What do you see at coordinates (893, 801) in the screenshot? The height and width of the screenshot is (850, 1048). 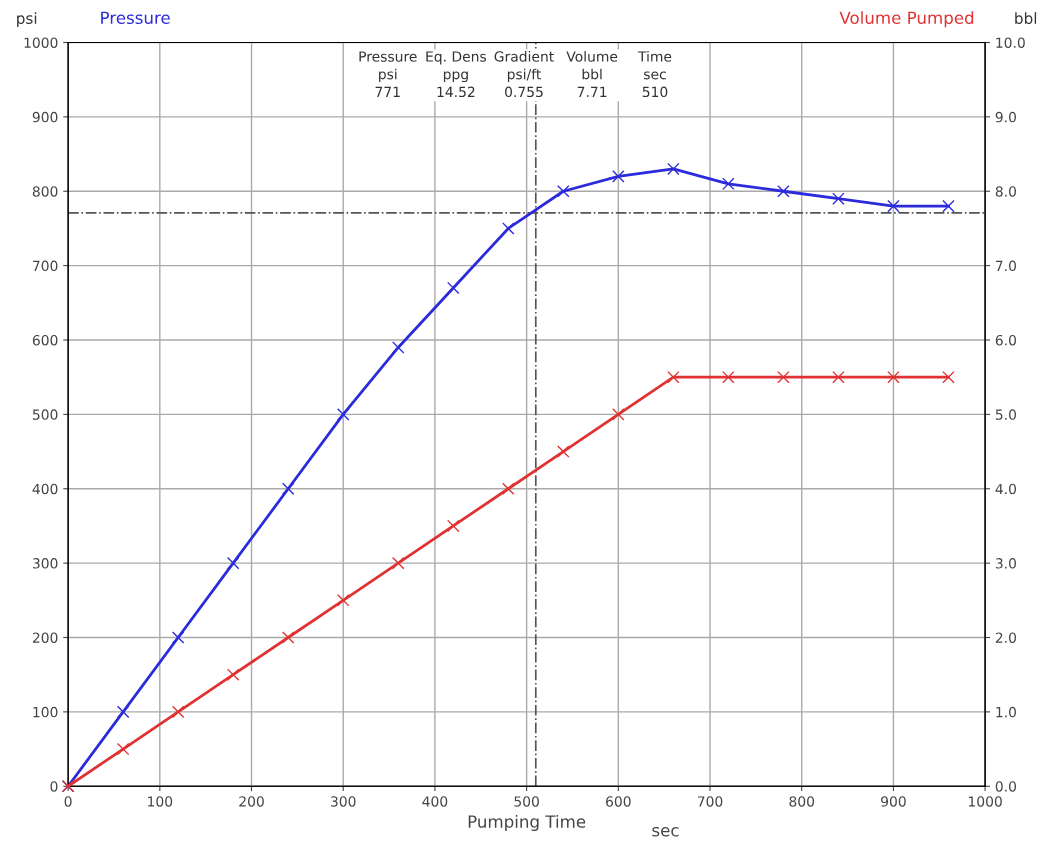 I see `x-tick-label: 900` at bounding box center [893, 801].